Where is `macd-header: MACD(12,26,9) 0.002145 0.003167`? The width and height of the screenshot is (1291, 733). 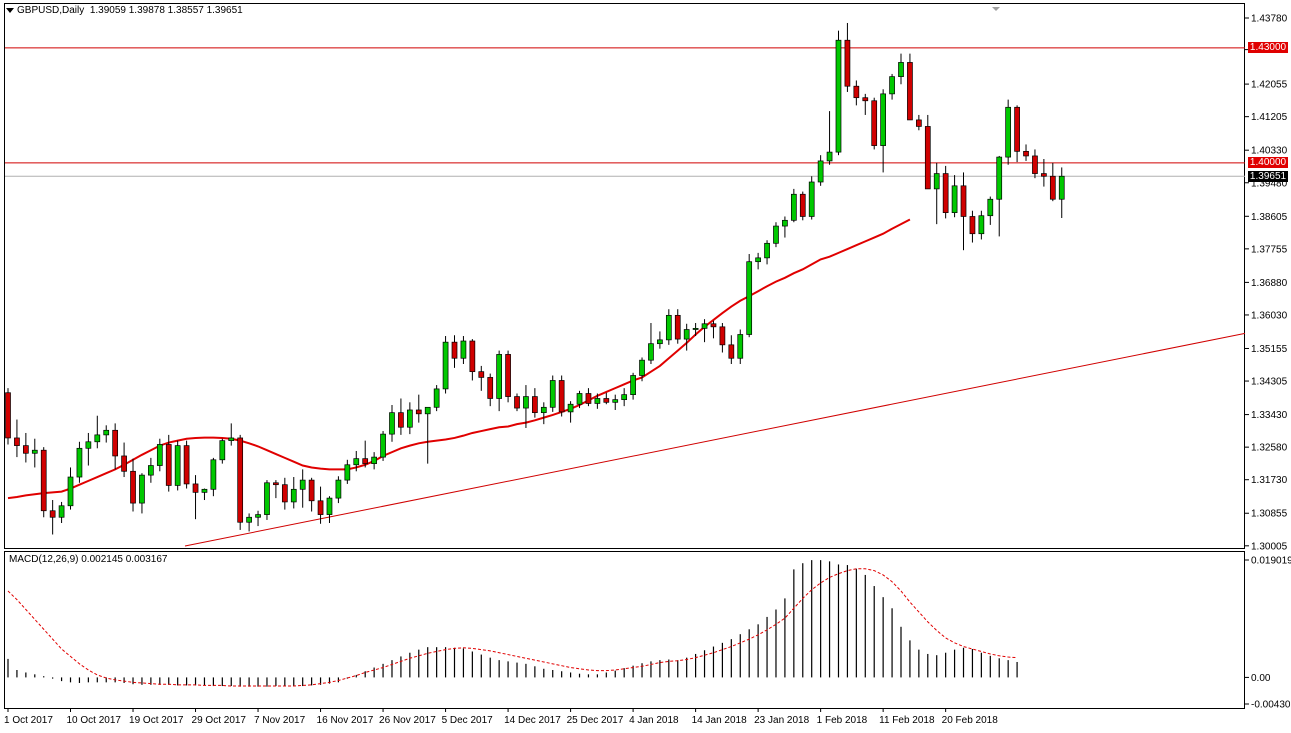 macd-header: MACD(12,26,9) 0.002145 0.003167 is located at coordinates (88, 559).